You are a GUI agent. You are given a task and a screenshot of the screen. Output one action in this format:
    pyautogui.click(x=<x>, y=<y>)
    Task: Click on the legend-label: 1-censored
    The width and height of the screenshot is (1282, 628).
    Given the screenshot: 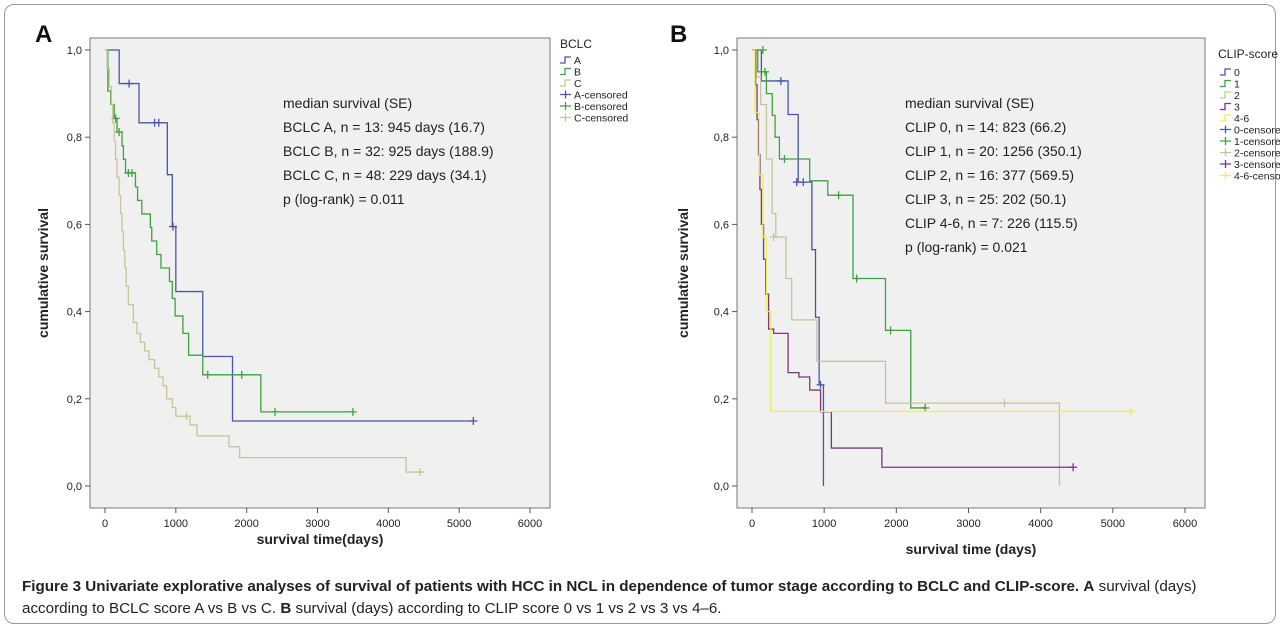 What is the action you would take?
    pyautogui.click(x=1257, y=142)
    